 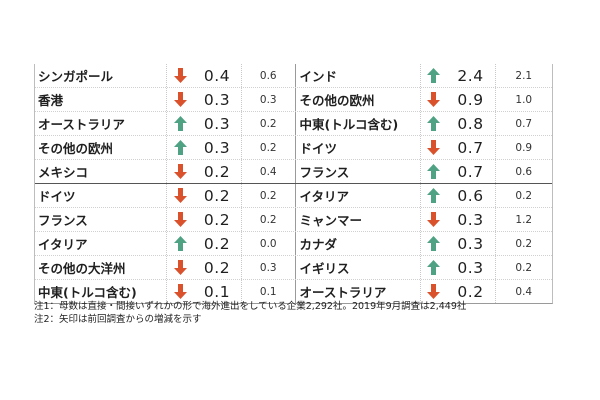 What do you see at coordinates (293, 148) in the screenshot?
I see `table-row: その他の欧州 0.3 0.2 ドイツ 0.7 0.9` at bounding box center [293, 148].